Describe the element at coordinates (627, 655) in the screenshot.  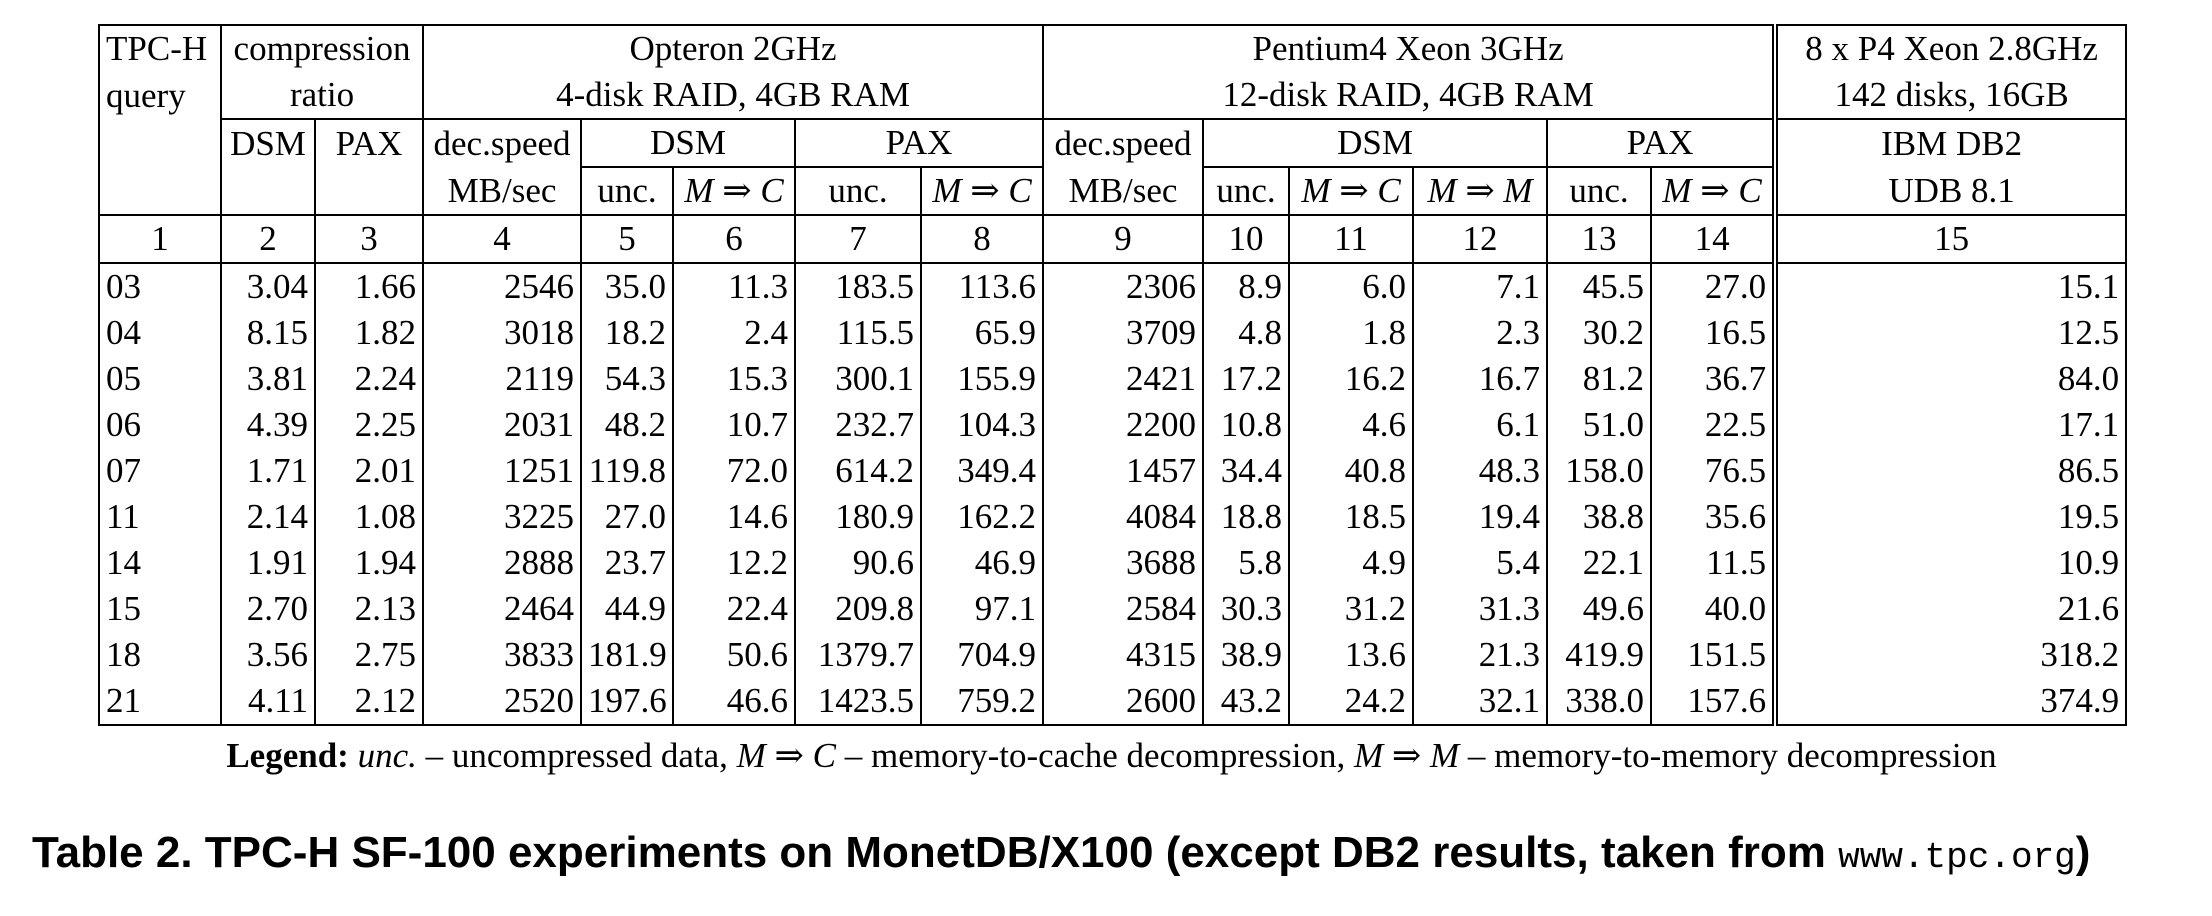
I see `table-cell: 181.9` at that location.